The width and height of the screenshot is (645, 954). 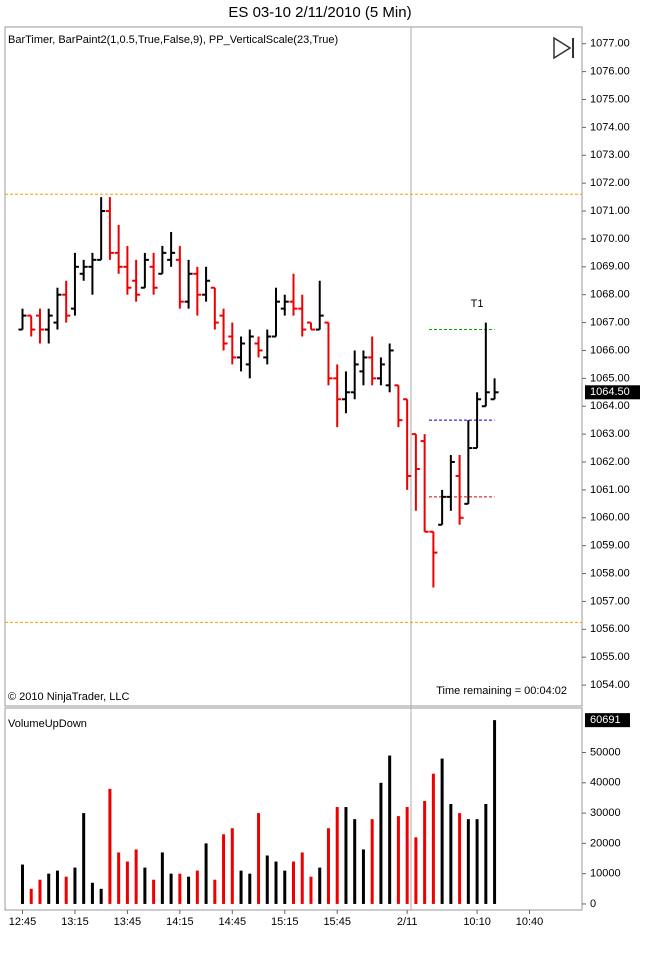 I want to click on x-tick-label: 15:15, so click(x=285, y=922).